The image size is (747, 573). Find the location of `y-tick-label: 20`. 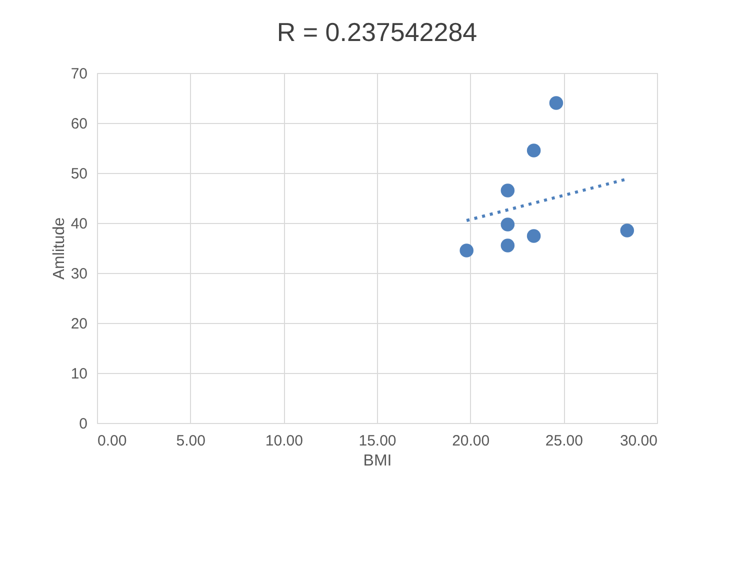

y-tick-label: 20 is located at coordinates (79, 324).